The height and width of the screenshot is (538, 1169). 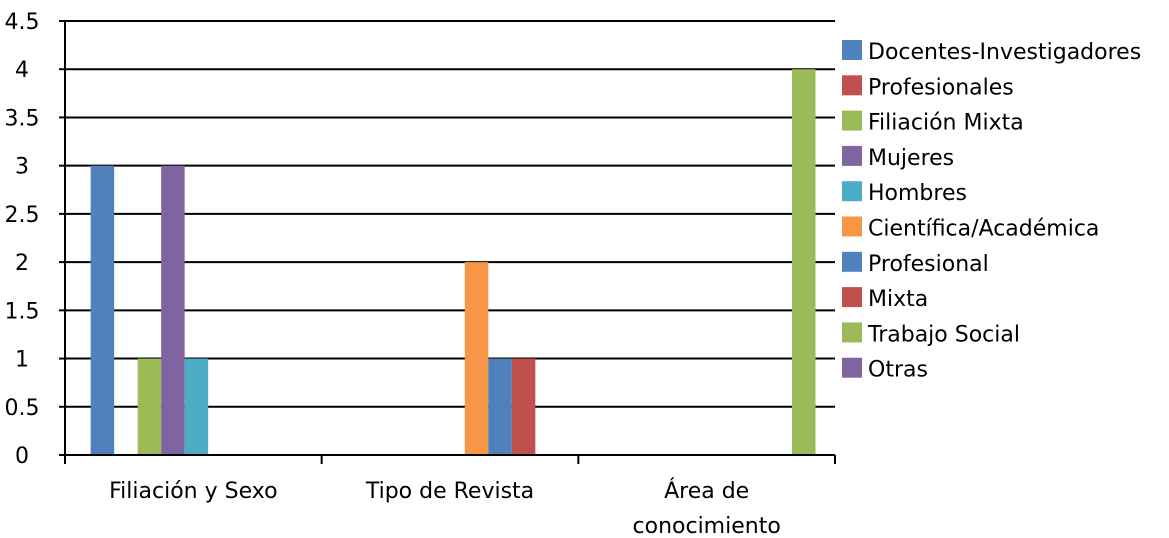 I want to click on bar-hombres, so click(x=196, y=406).